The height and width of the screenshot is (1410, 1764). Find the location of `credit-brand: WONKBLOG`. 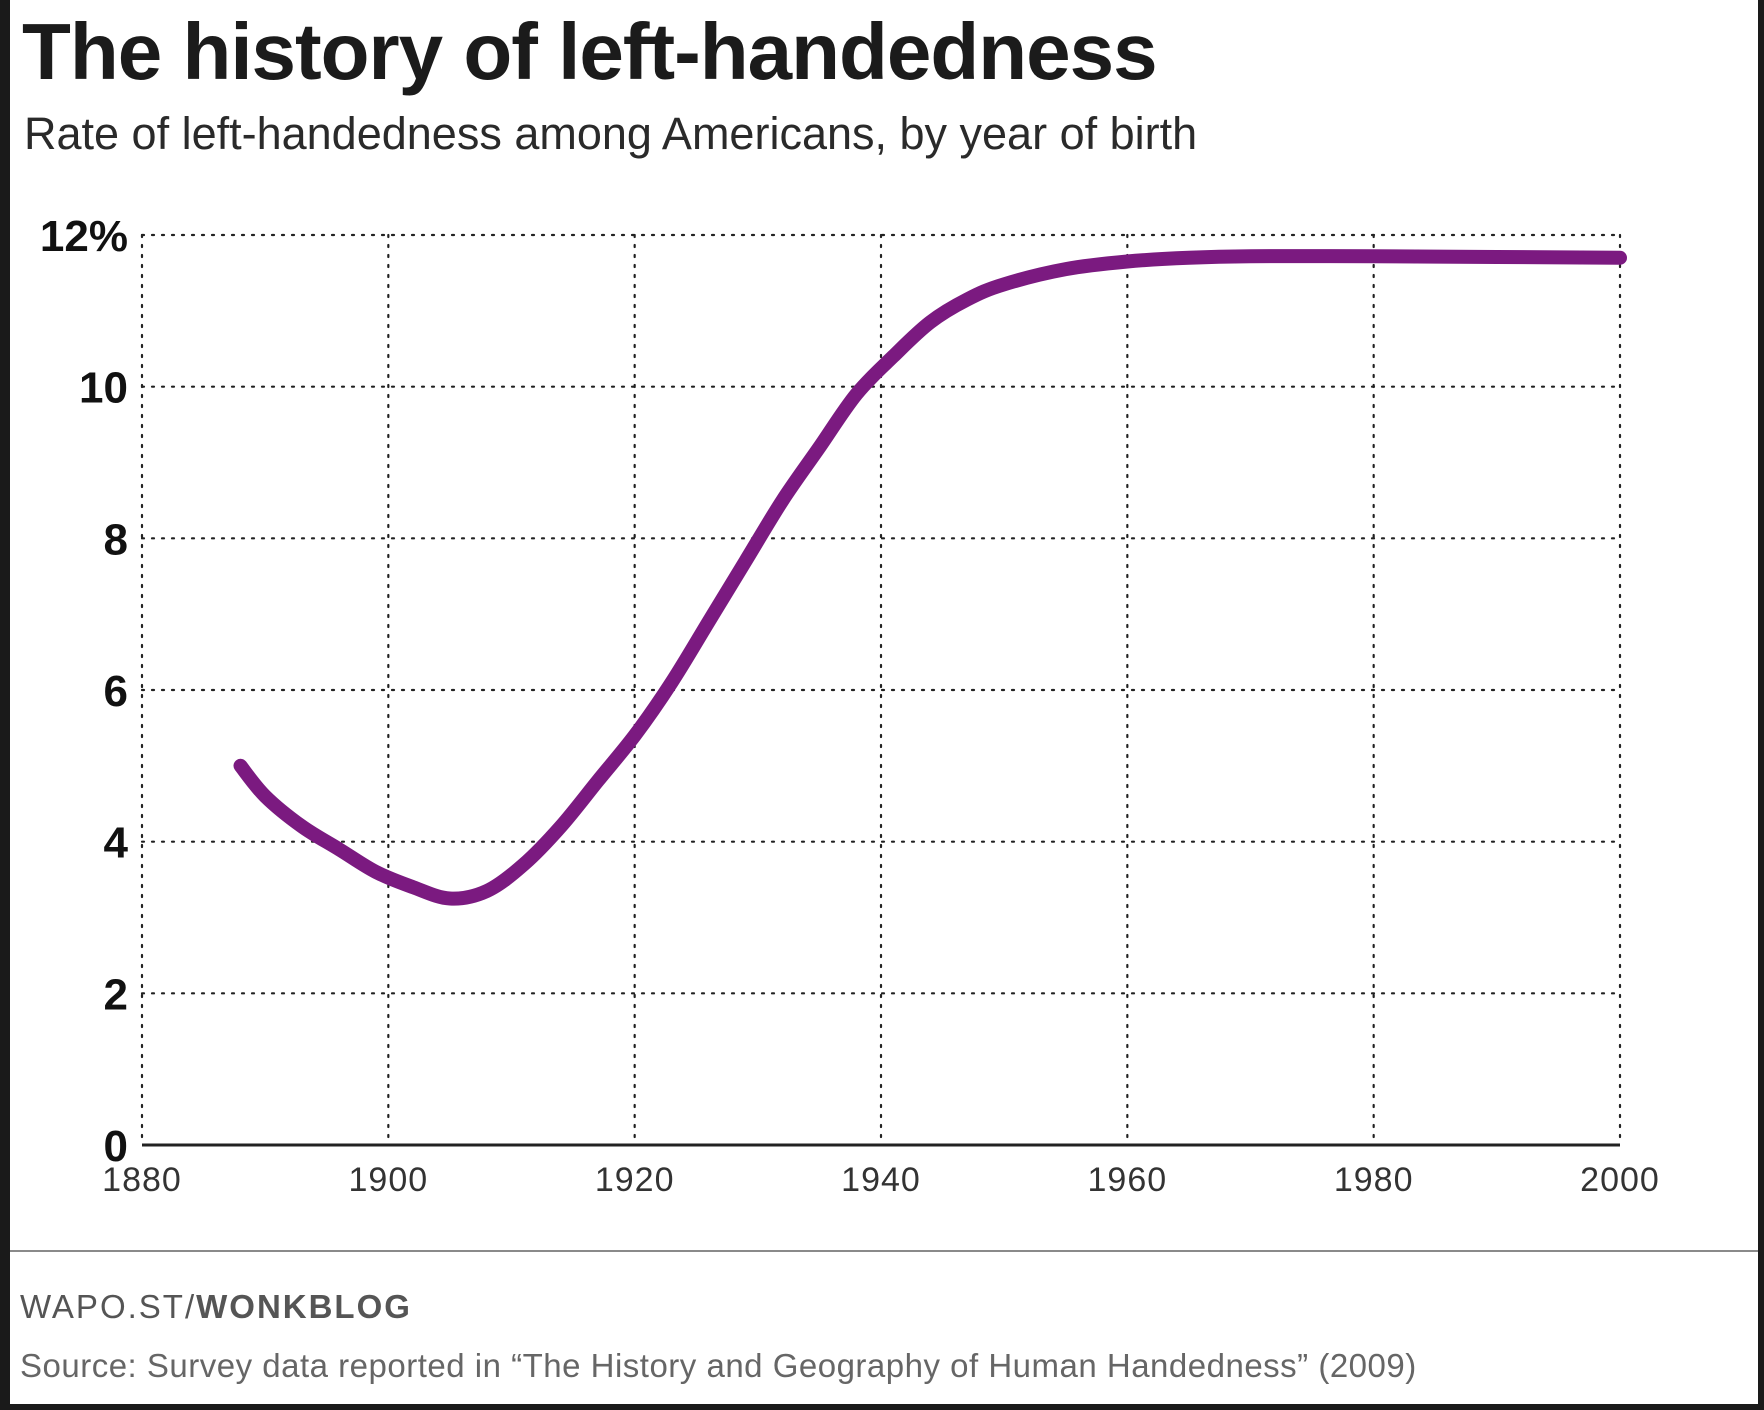

credit-brand: WONKBLOG is located at coordinates (304, 1306).